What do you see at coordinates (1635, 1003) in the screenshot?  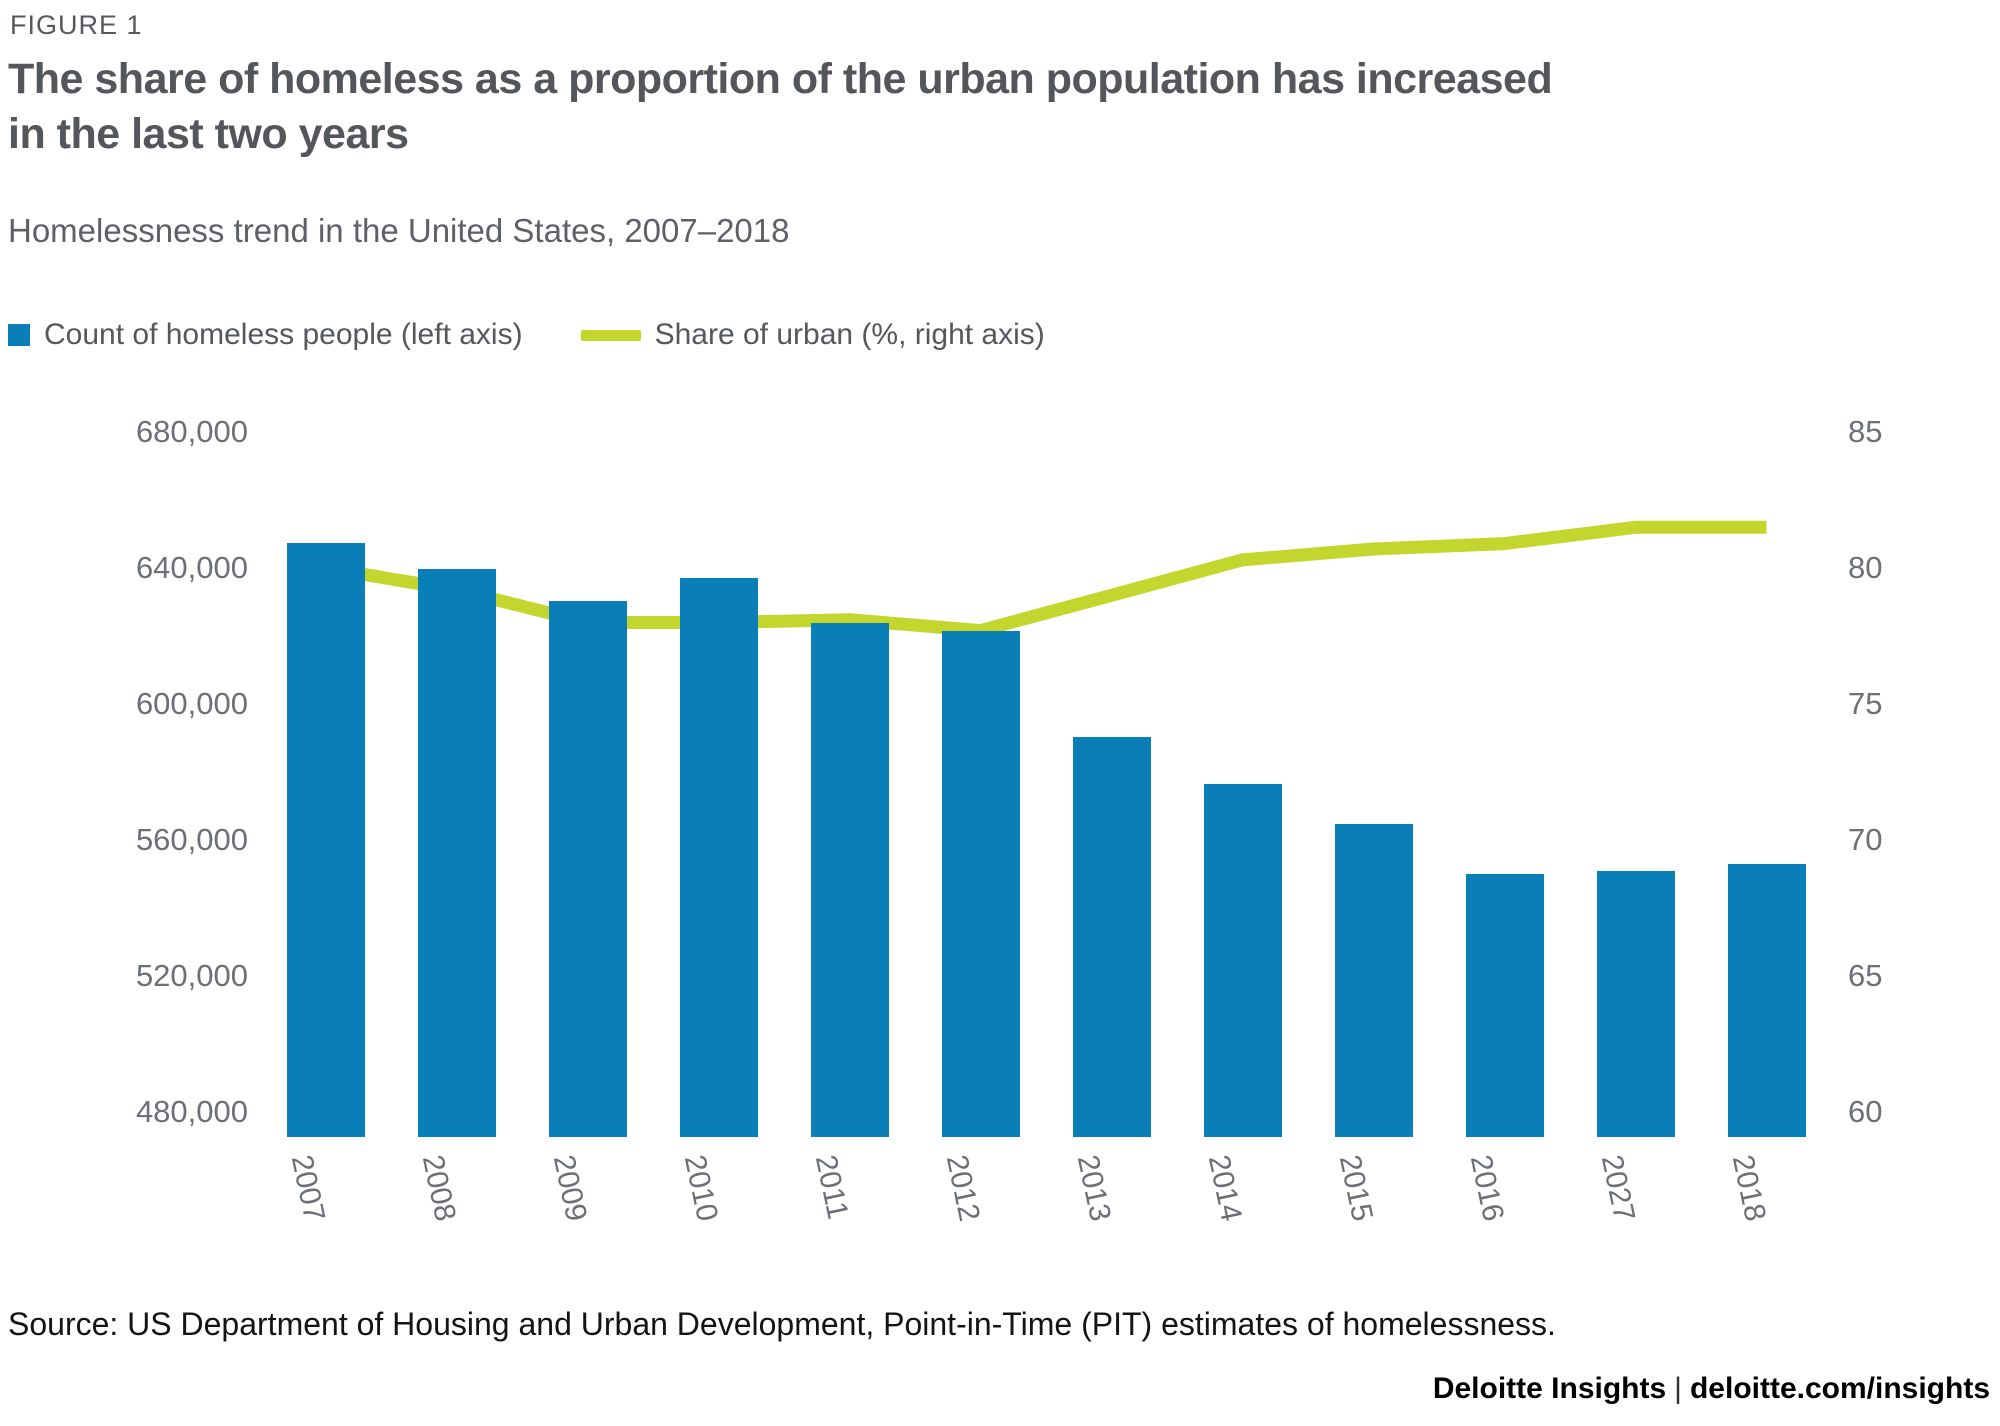 I see `bar-2027` at bounding box center [1635, 1003].